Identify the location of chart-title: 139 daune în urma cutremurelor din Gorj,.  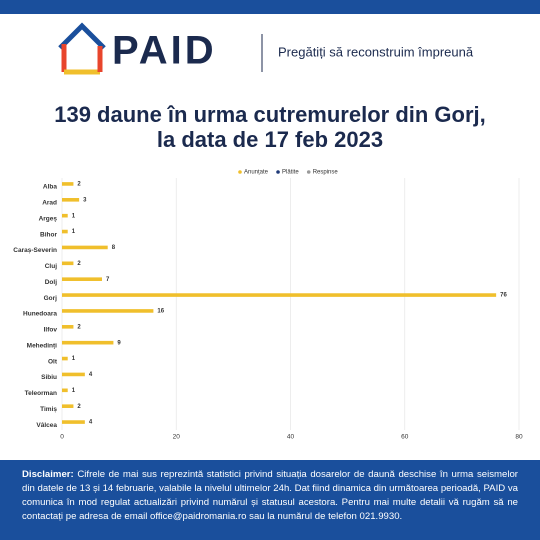
(270, 114).